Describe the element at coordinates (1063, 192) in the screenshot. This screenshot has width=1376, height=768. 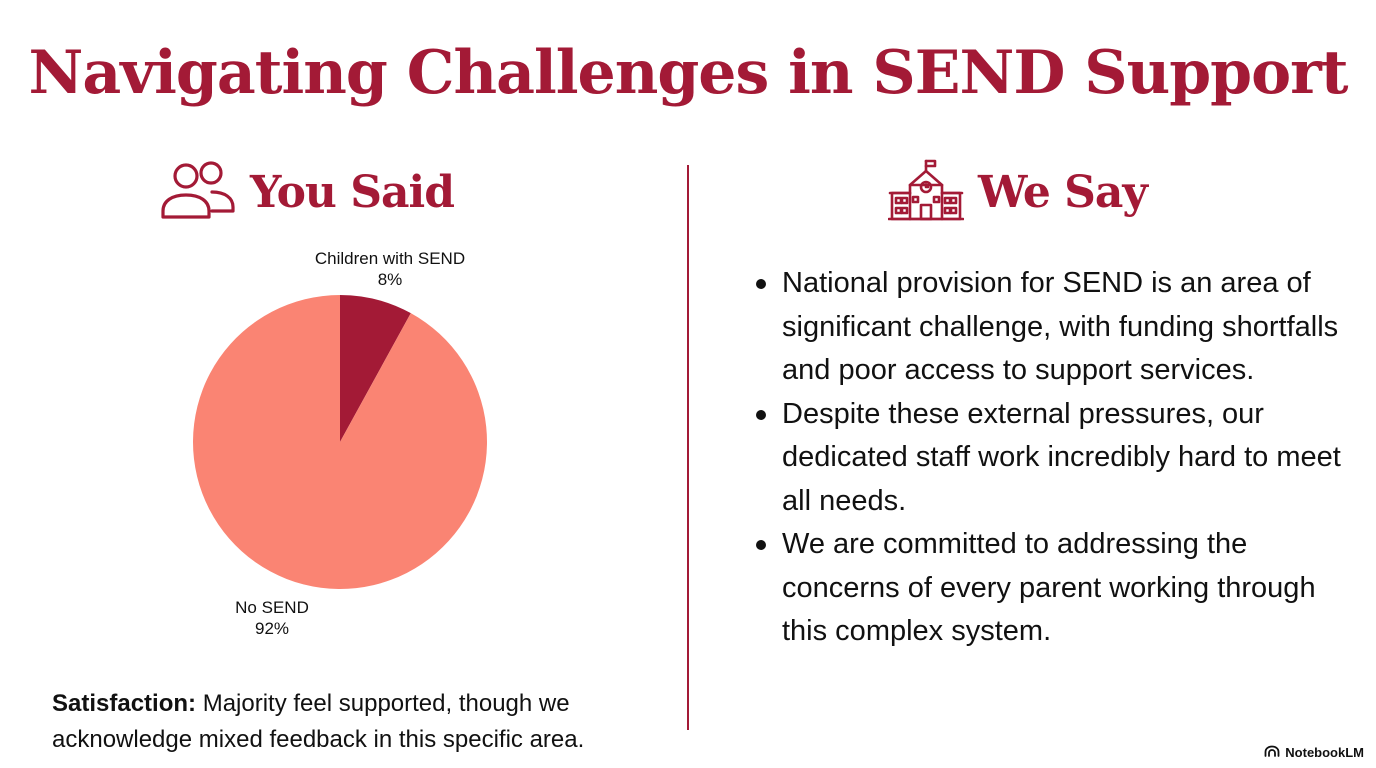
I see `we-say-title: We Say` at that location.